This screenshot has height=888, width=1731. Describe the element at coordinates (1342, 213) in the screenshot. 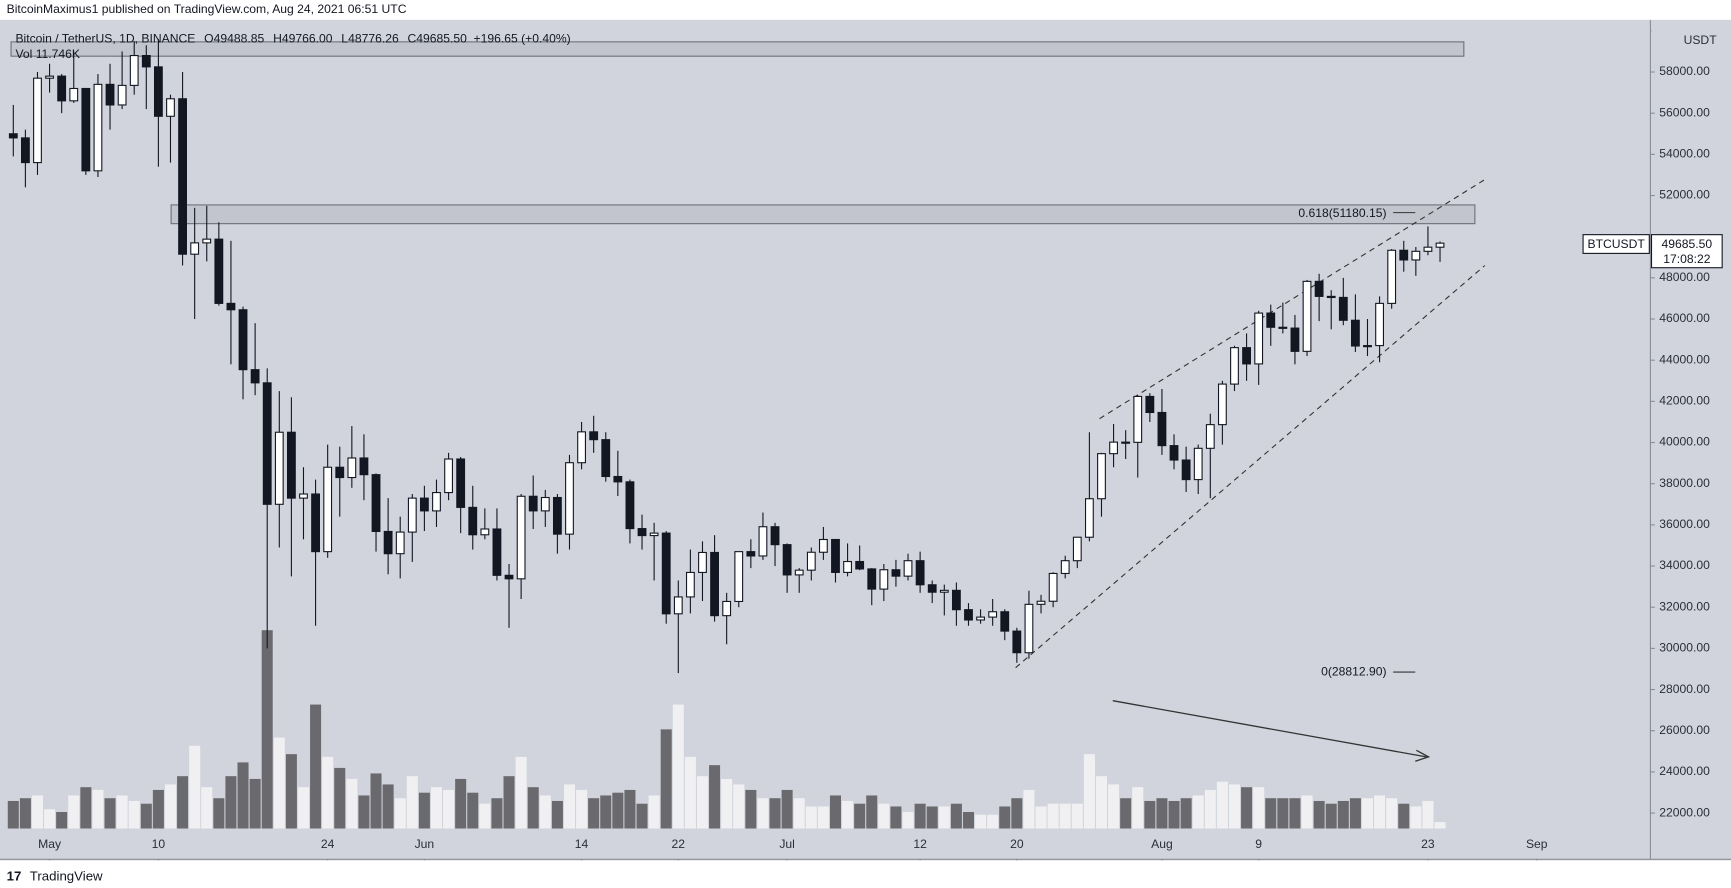

I see `fib-label: 0.618(51180.15)` at that location.